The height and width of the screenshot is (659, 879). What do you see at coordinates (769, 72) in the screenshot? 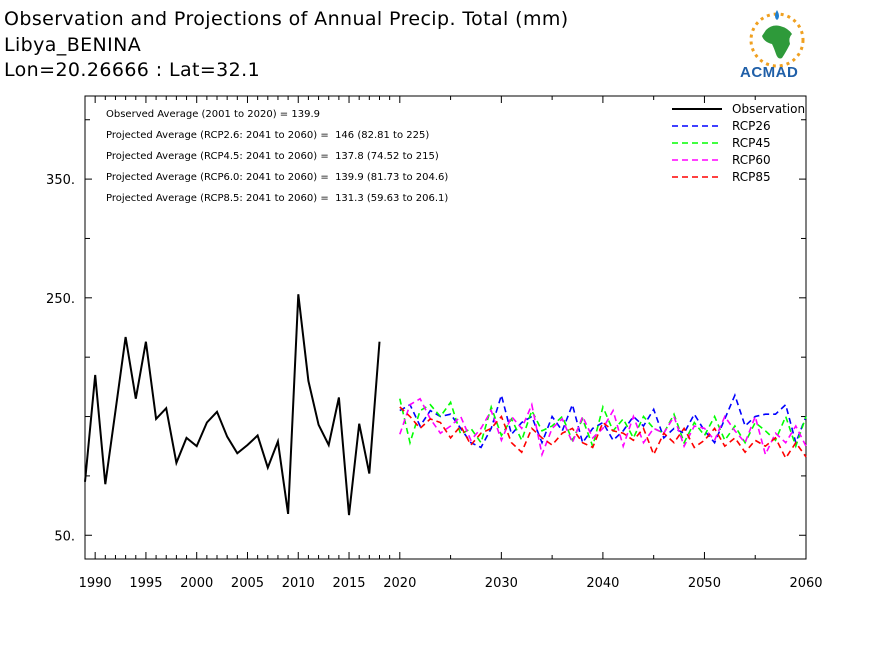
I see `acmad-logo-text: ACMAD` at bounding box center [769, 72].